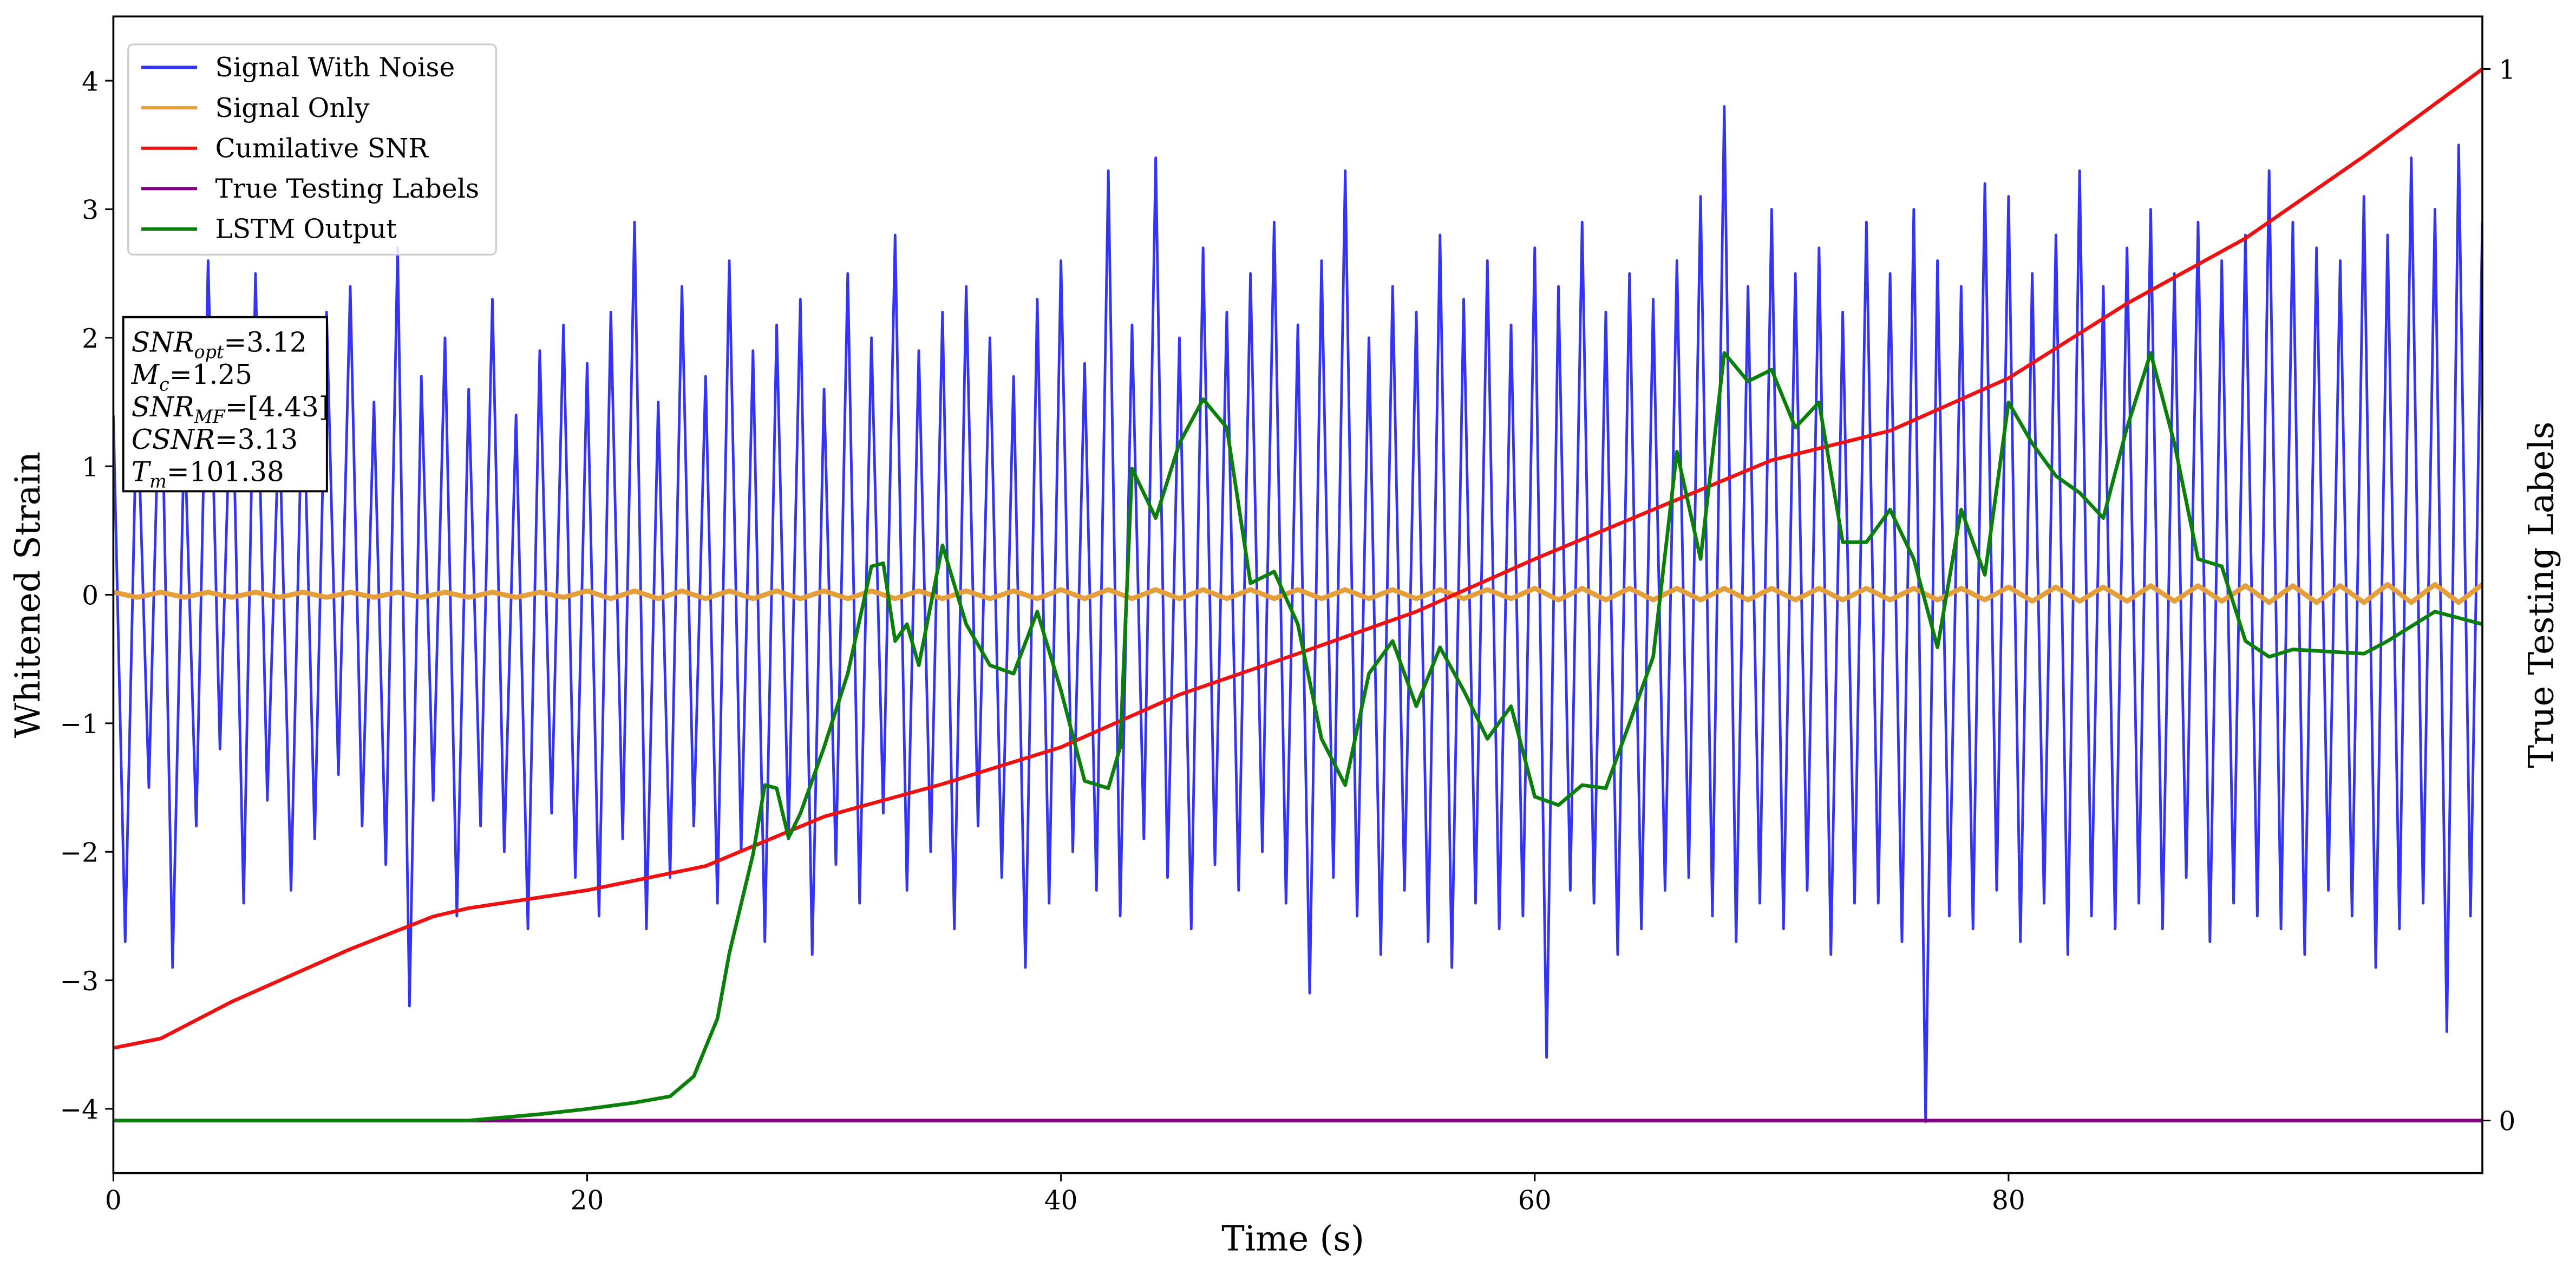  I want to click on legend-label: LSTM Output, so click(306, 229).